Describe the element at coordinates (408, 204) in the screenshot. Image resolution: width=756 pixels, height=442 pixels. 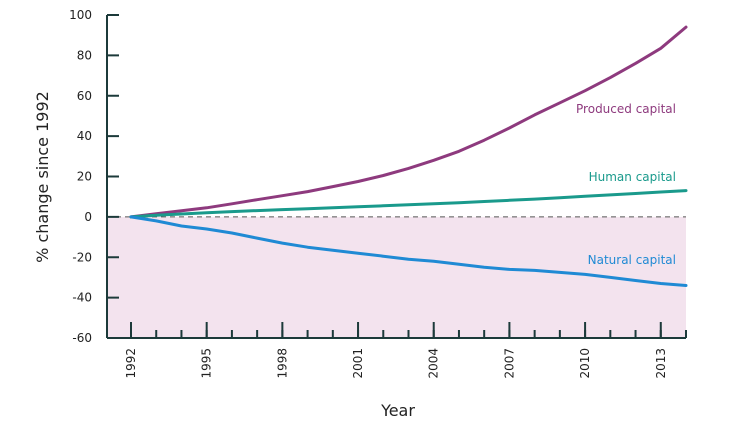
I see `series-line-human-capital` at that location.